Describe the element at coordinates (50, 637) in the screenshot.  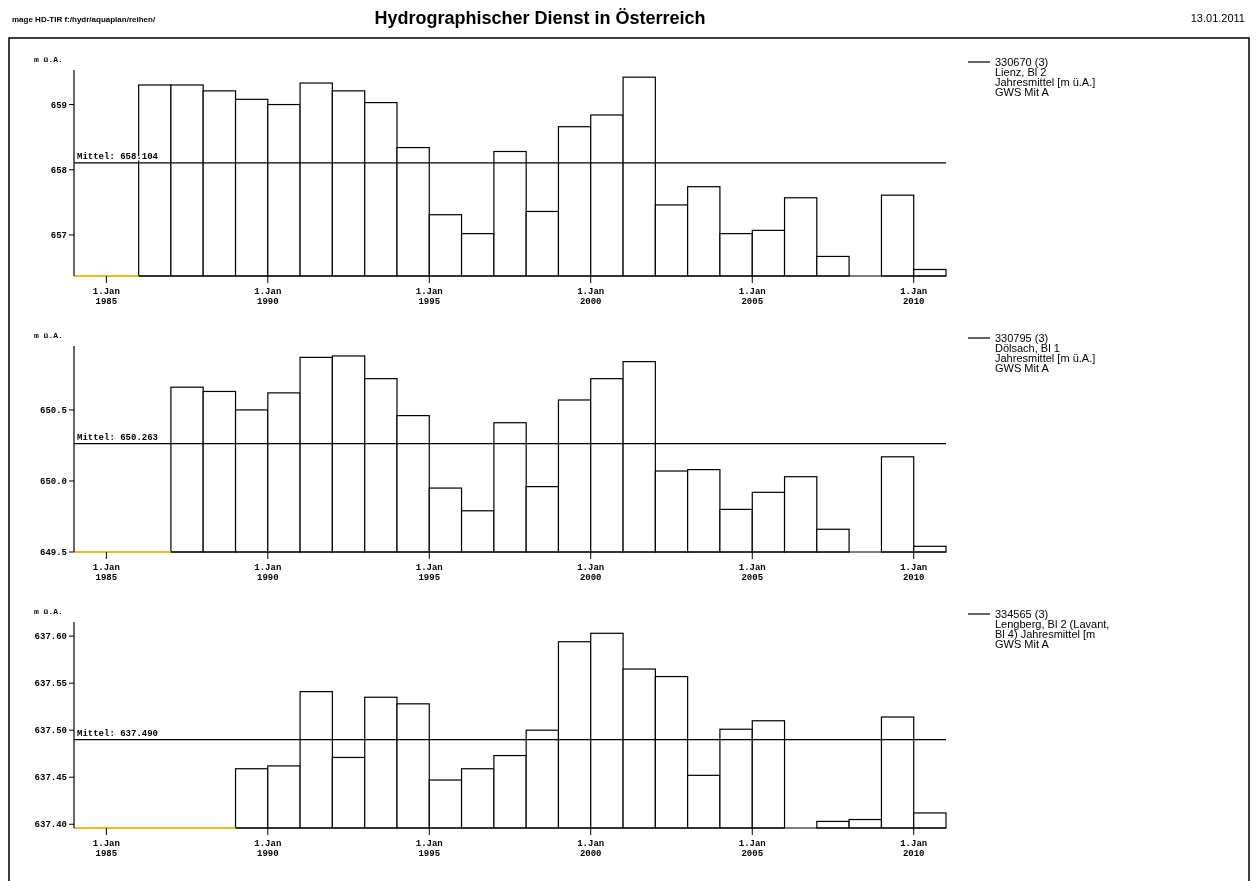
I see `y-tick-label: 637.60` at that location.